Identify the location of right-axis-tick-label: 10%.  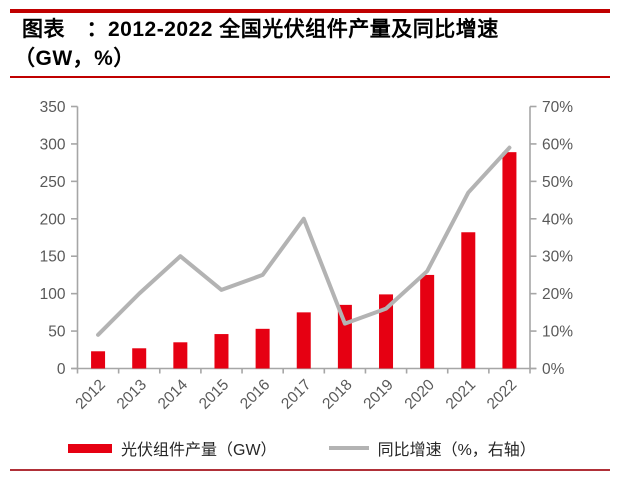
(557, 332).